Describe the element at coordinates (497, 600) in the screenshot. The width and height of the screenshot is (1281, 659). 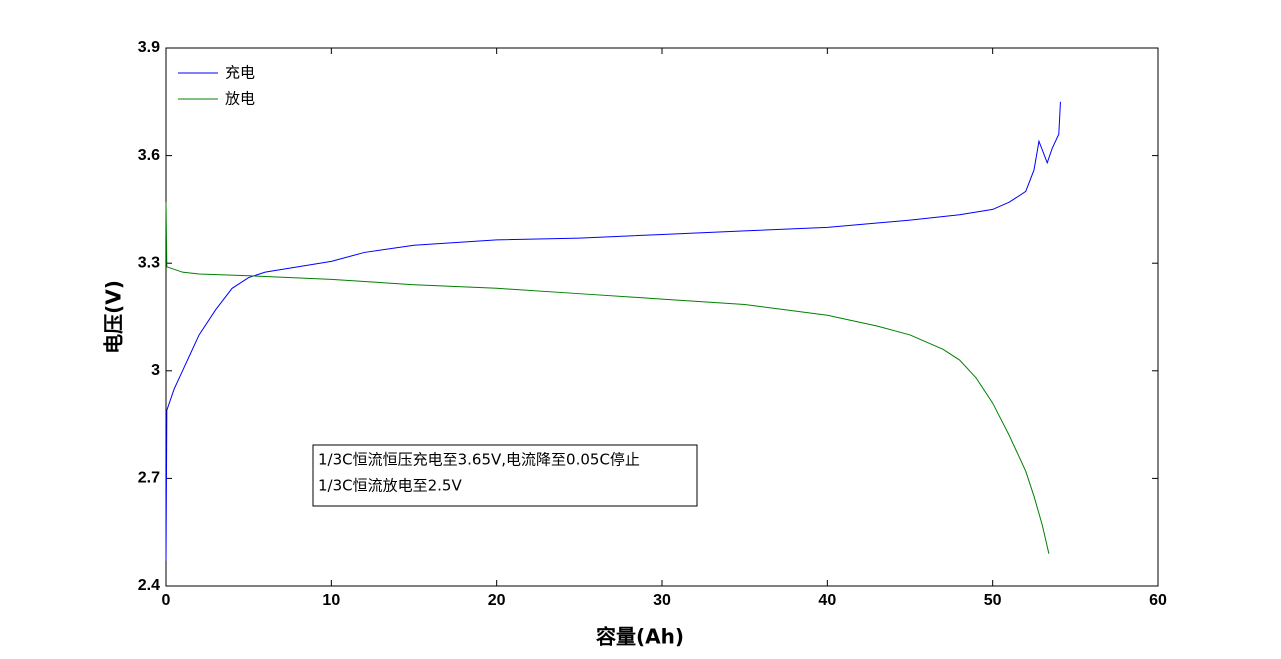
I see `x-tick-label: 20` at that location.